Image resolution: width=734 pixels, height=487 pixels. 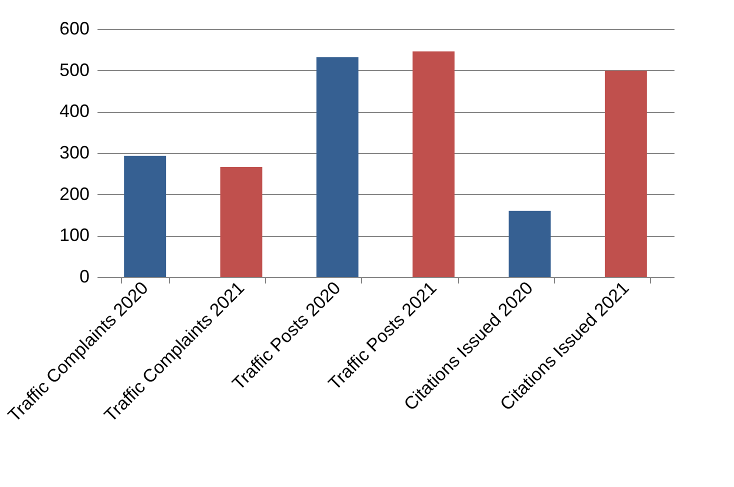 I want to click on y-tick-label: 100, so click(x=74, y=235).